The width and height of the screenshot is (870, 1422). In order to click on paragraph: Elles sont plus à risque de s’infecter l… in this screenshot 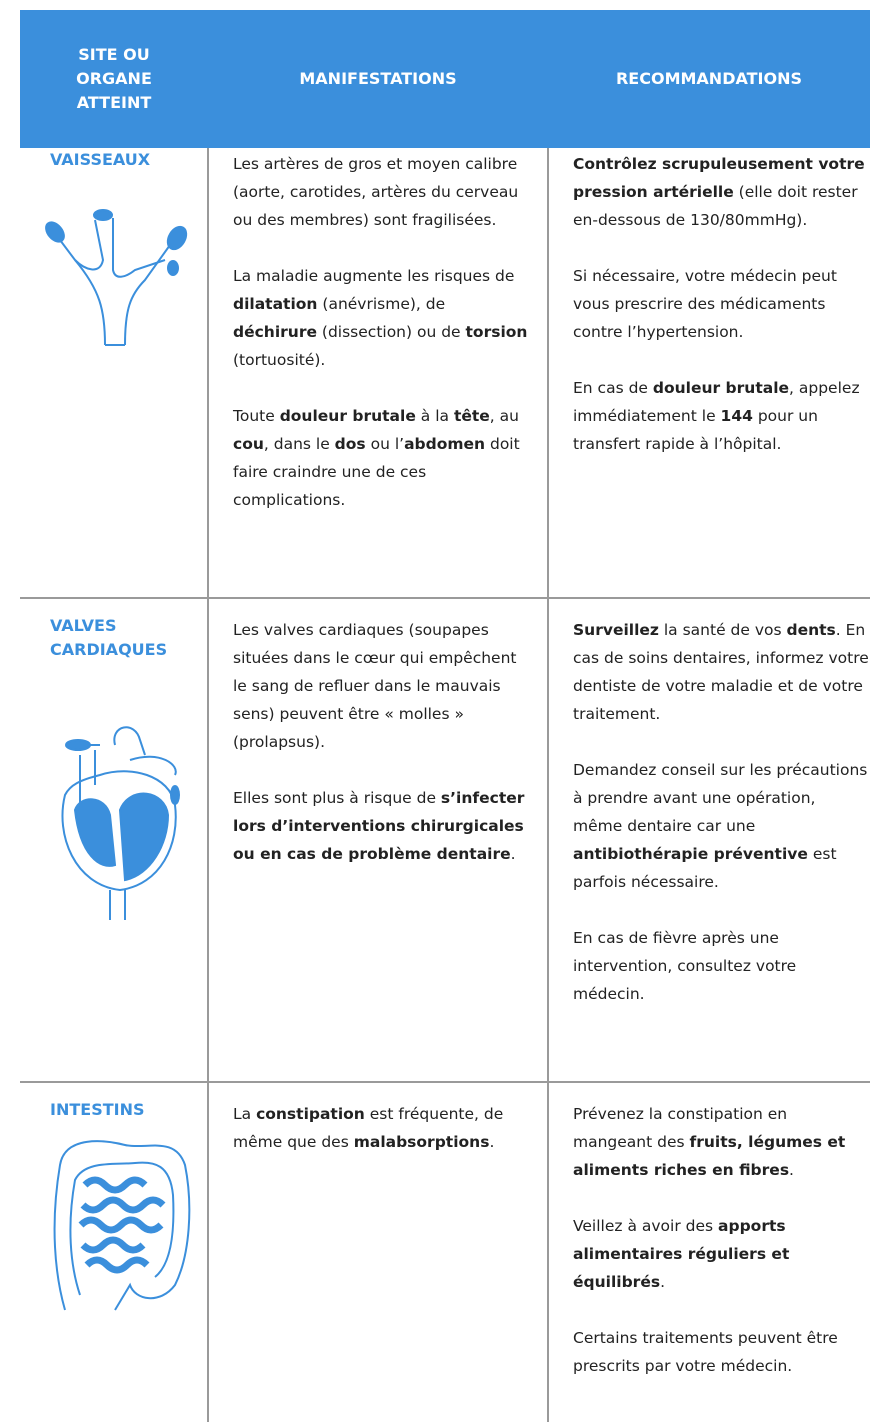, I will do `click(383, 826)`.